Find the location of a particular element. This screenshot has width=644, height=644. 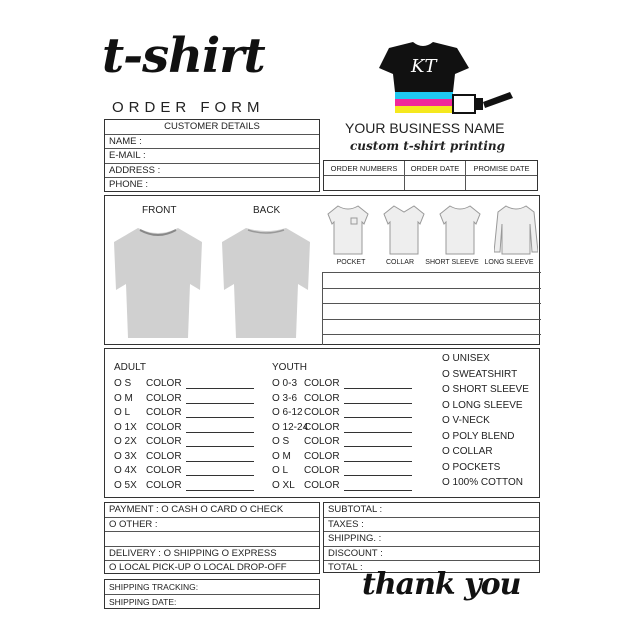

adult-label: ADULT is located at coordinates (130, 367).